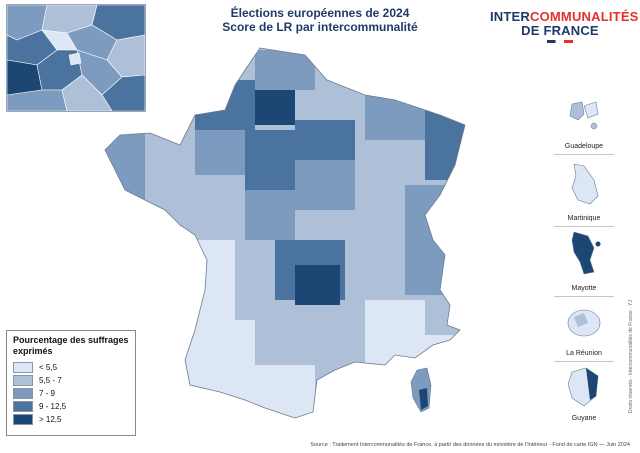 The height and width of the screenshot is (453, 640). I want to click on legend-label: 5,5 - 7, so click(50, 380).